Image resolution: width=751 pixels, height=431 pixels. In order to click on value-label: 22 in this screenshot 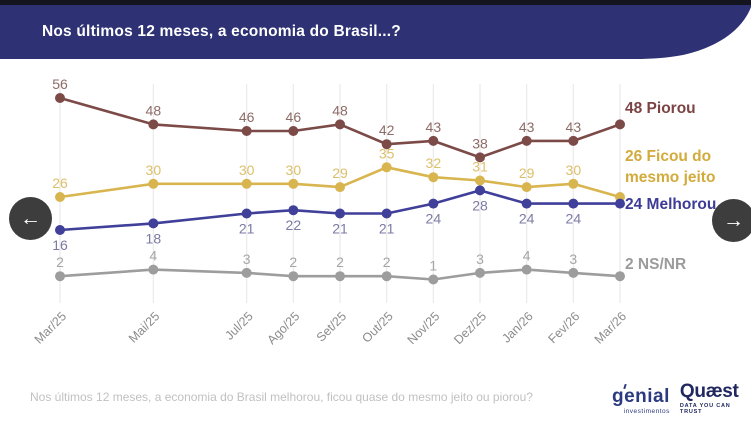, I will do `click(294, 225)`.